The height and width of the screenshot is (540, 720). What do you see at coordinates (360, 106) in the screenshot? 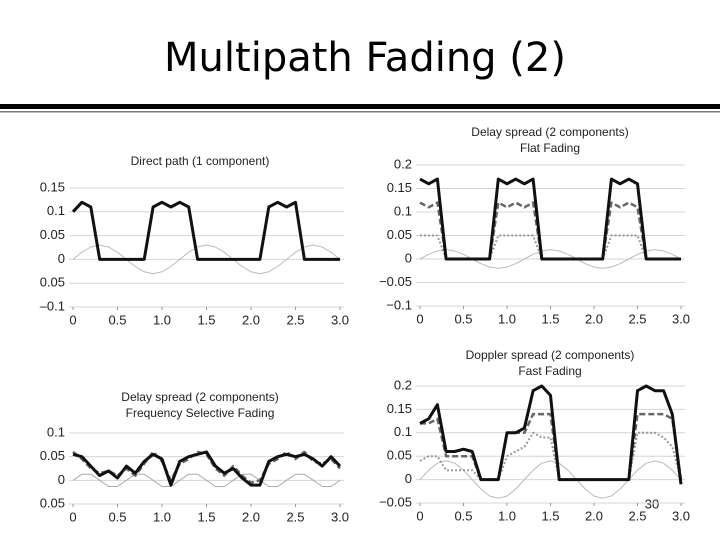
I see `title-rule` at bounding box center [360, 106].